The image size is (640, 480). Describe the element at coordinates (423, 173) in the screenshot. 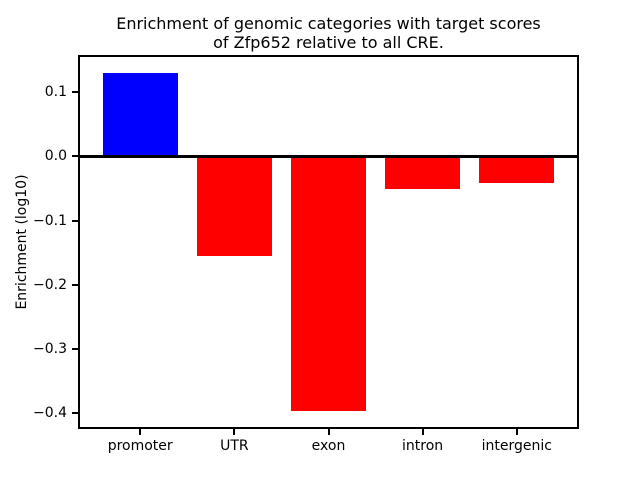

I see `bar-intron` at that location.